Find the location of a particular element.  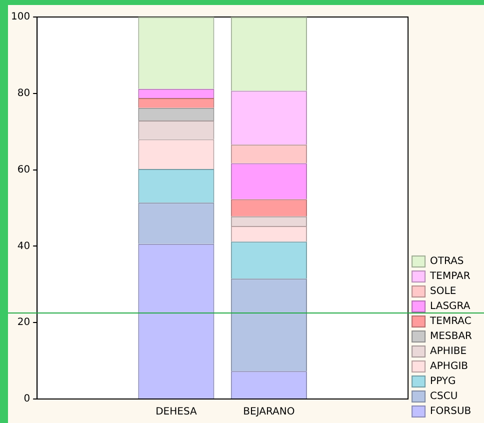

legend-label: MESBAR is located at coordinates (451, 336).